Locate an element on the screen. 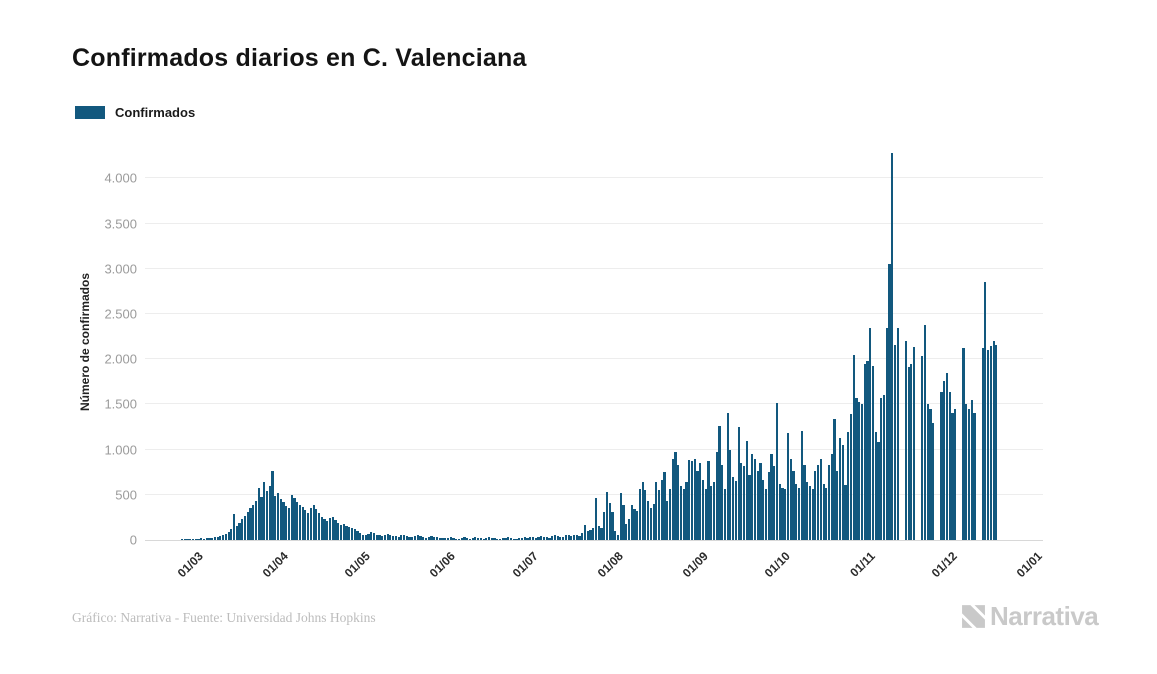 Image resolution: width=1157 pixels, height=674 pixels. x-tick-label: 01/10 is located at coordinates (777, 565).